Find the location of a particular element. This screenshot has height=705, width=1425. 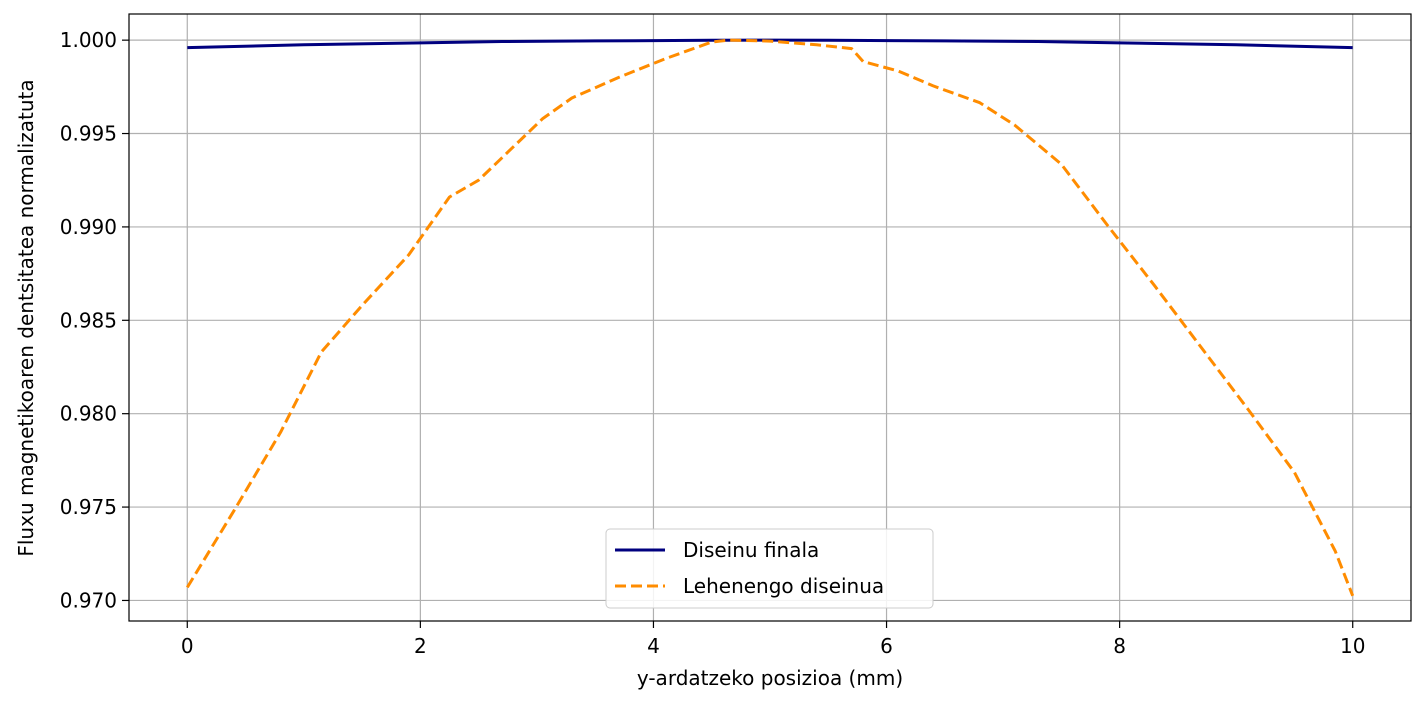

x-tick-label: 10 is located at coordinates (1352, 646).